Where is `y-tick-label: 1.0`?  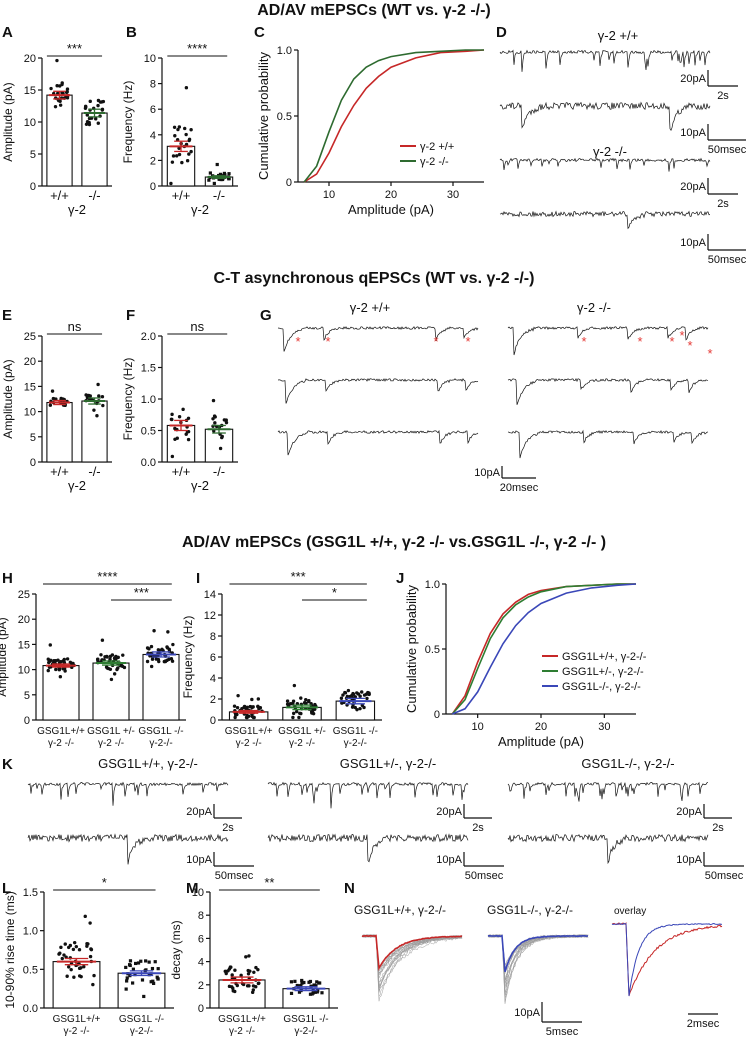
y-tick-label: 1.0 is located at coordinates (432, 585).